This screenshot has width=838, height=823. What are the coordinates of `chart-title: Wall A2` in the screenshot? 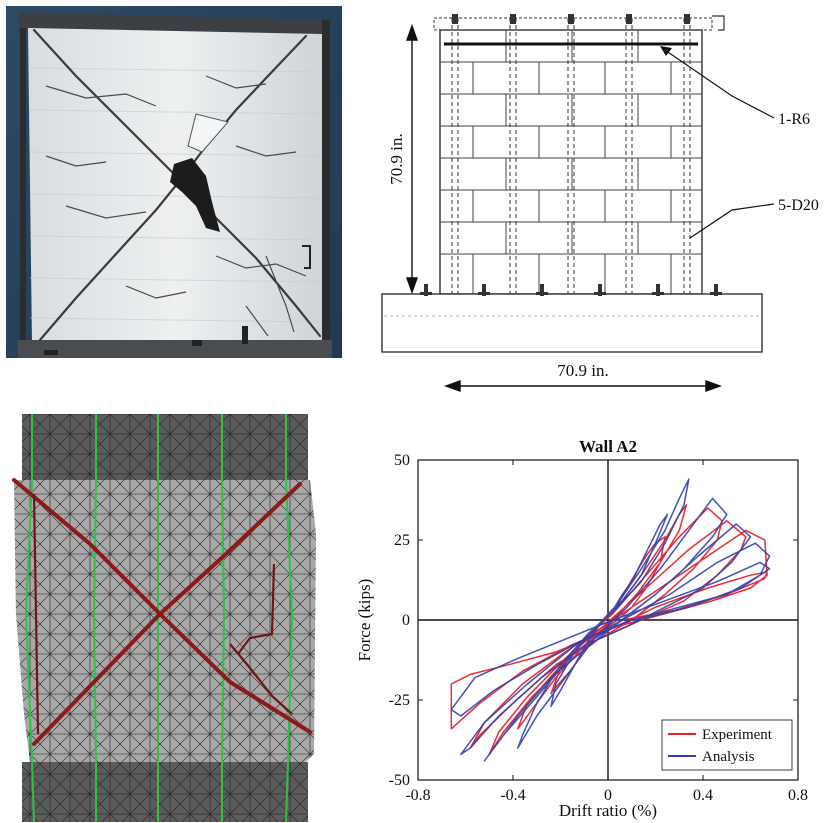 It's located at (608, 446).